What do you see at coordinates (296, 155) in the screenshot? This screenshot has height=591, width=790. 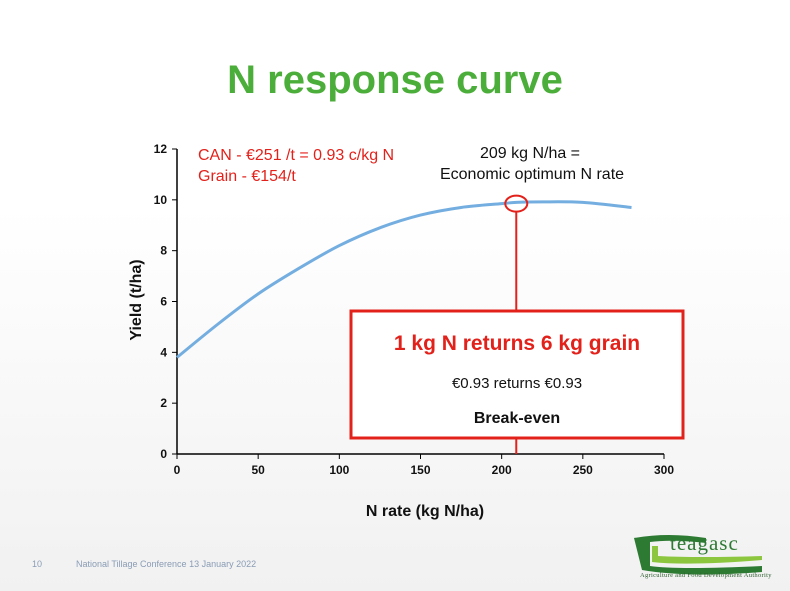 I see `price-line-1: CAN - €251 /t = 0.93 c/kg N` at bounding box center [296, 155].